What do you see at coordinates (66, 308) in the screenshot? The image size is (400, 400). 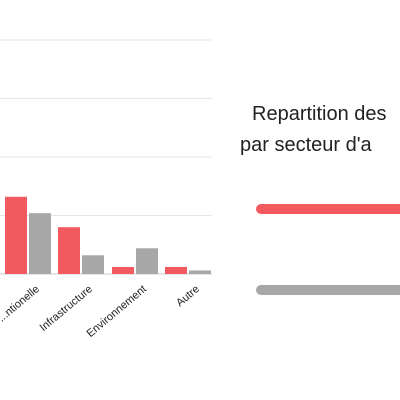 I see `x-tick-label: Infrastructure` at bounding box center [66, 308].